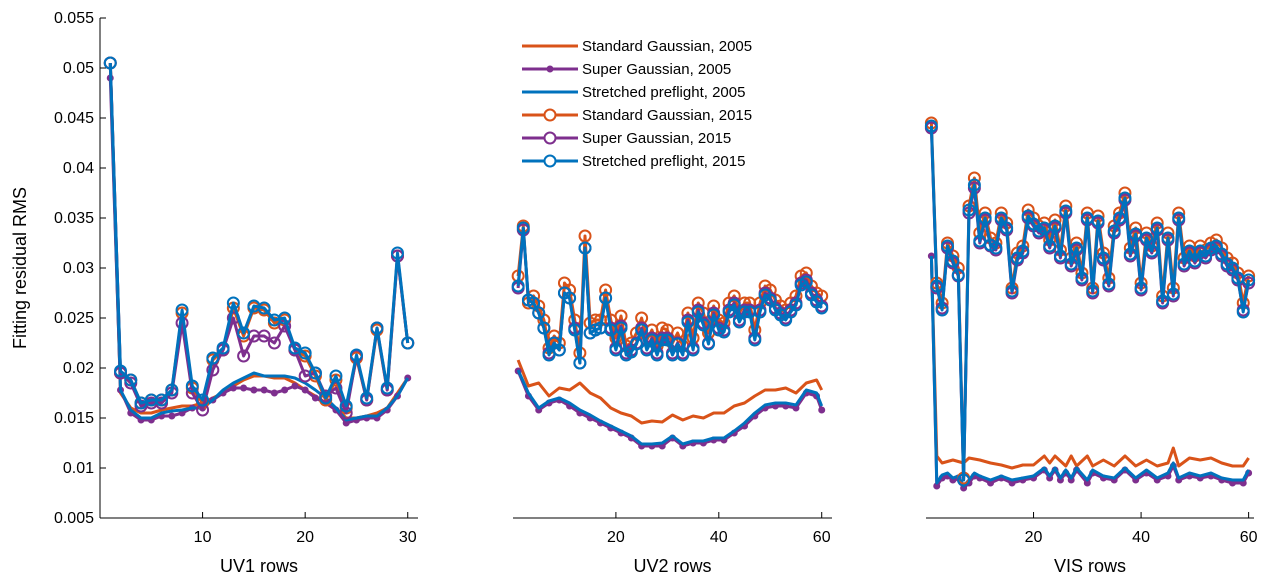 This screenshot has width=1266, height=583. What do you see at coordinates (637, 46) in the screenshot?
I see `legend-entry: Standard Gaussian, 2005` at bounding box center [637, 46].